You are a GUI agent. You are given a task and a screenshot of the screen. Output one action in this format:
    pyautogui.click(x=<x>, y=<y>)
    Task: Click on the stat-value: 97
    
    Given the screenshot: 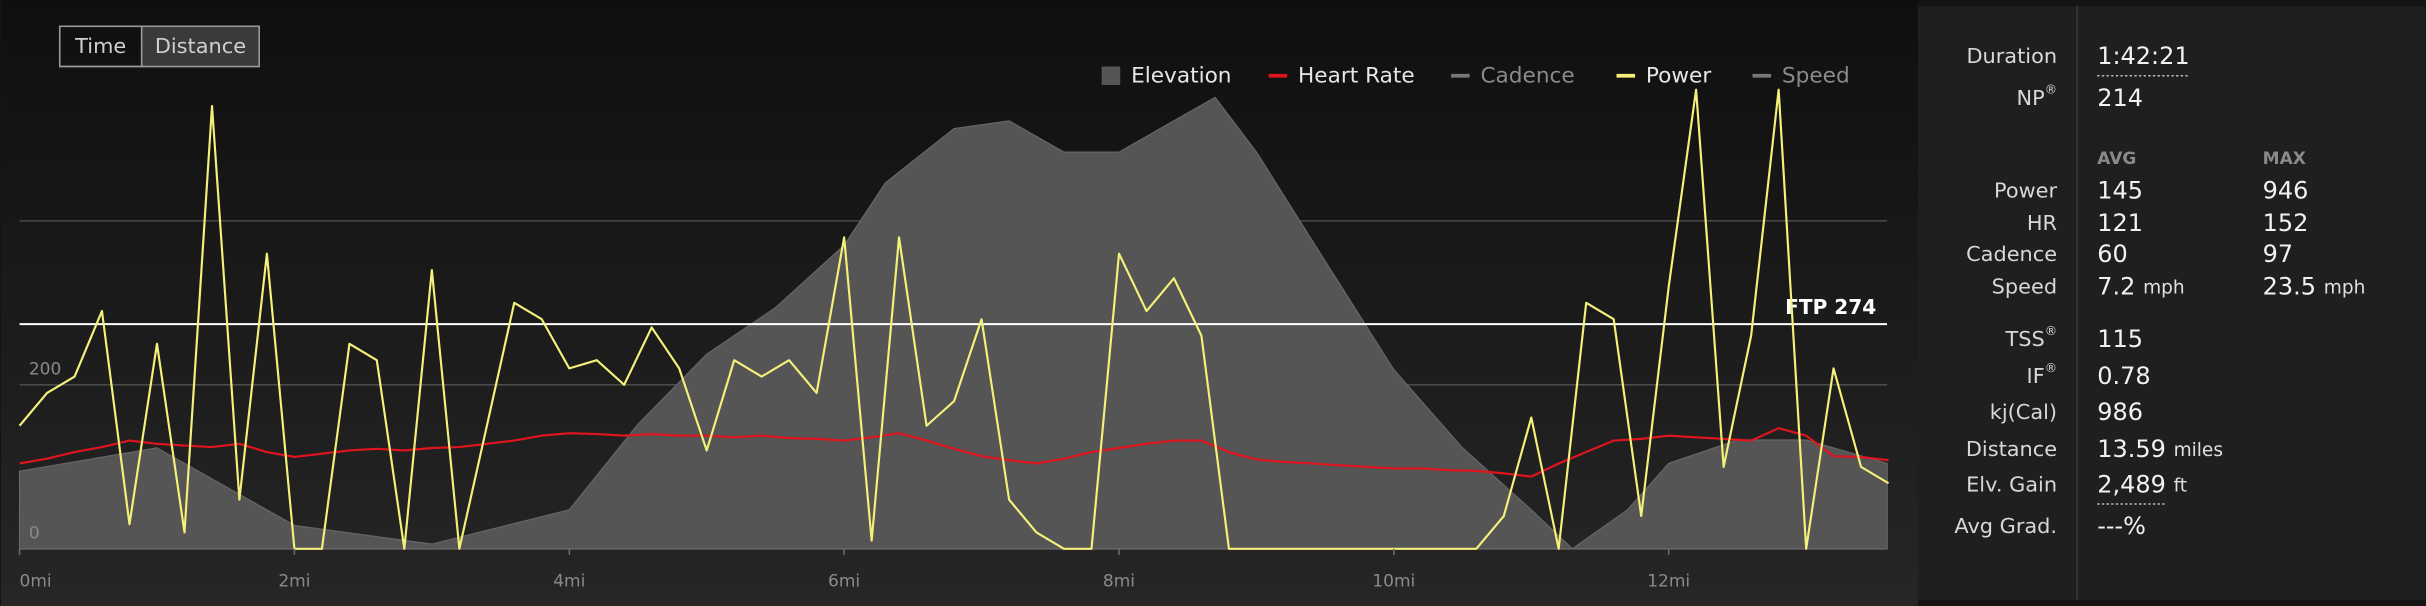 What is the action you would take?
    pyautogui.click(x=2278, y=254)
    